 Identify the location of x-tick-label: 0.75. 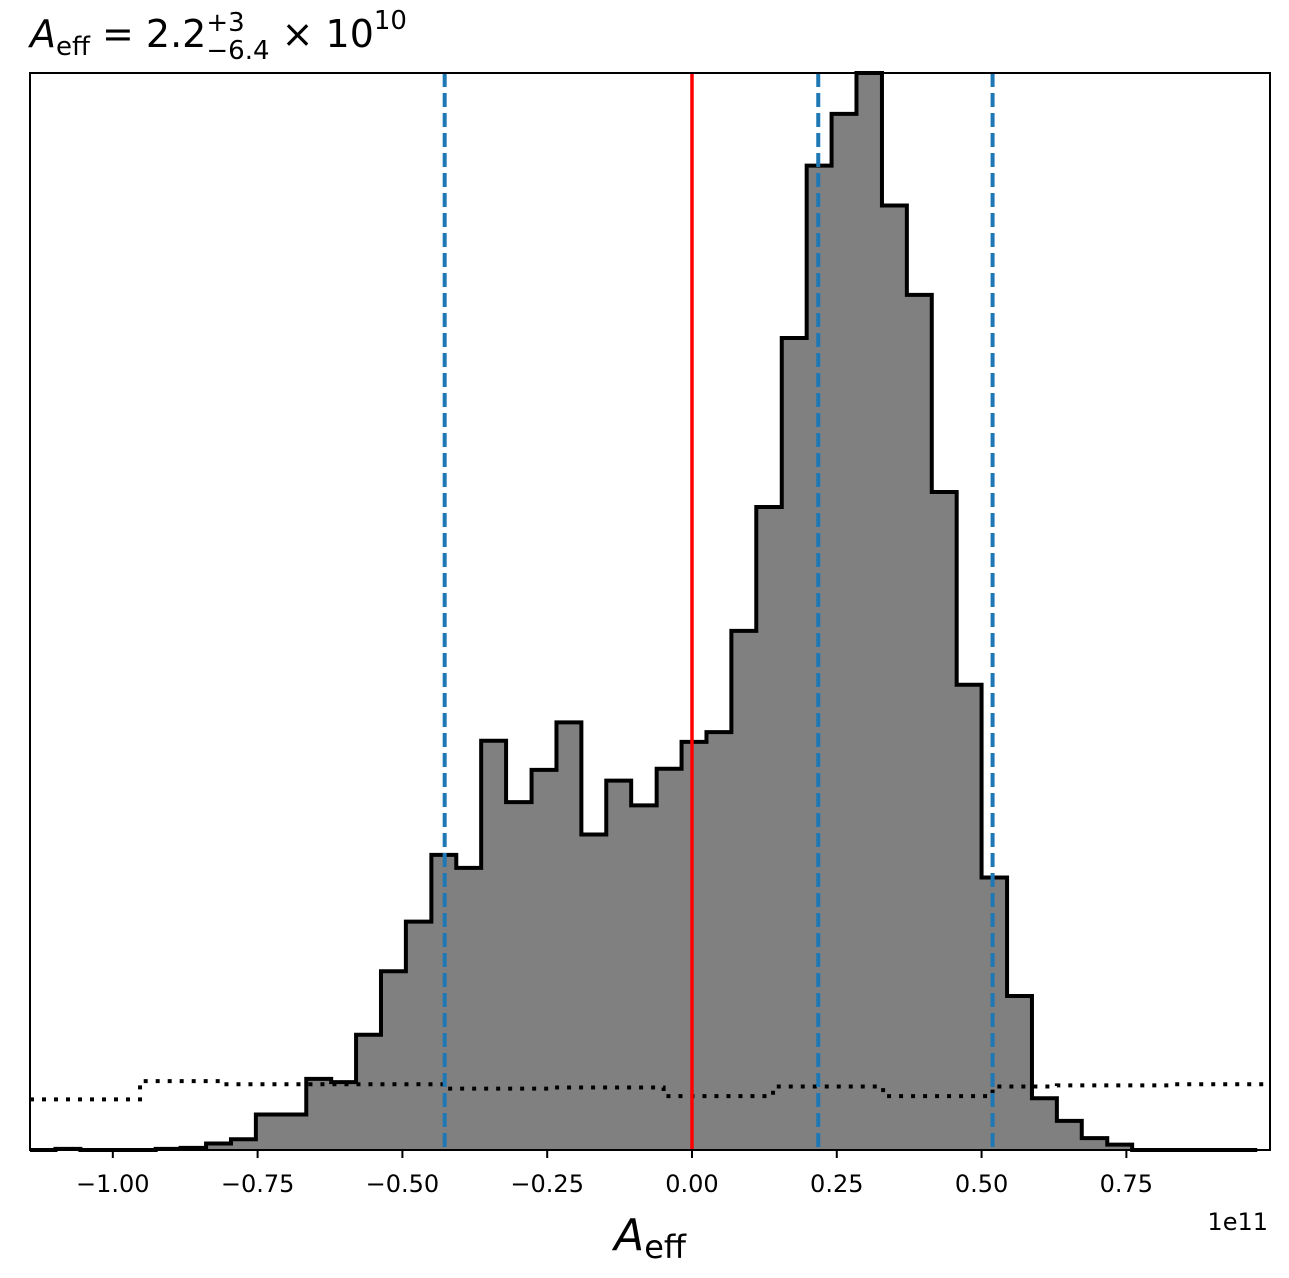
(1126, 1184).